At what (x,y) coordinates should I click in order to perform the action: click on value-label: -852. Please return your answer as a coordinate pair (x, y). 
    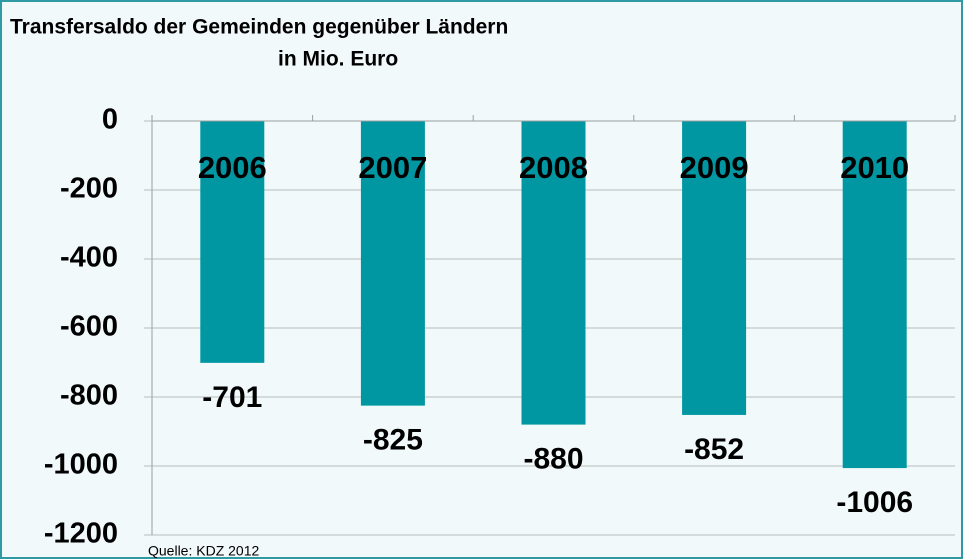
    Looking at the image, I should click on (714, 449).